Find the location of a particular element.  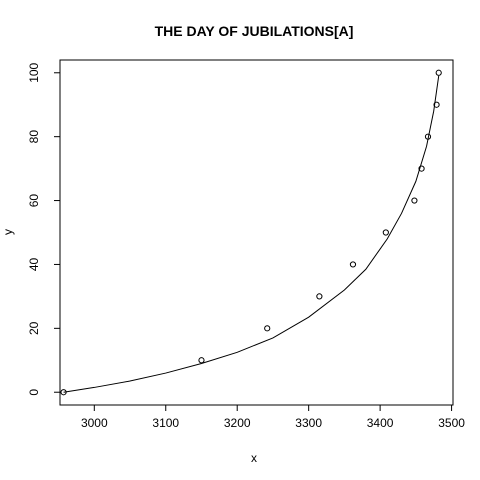

x-tick-label: 3500 is located at coordinates (451, 423).